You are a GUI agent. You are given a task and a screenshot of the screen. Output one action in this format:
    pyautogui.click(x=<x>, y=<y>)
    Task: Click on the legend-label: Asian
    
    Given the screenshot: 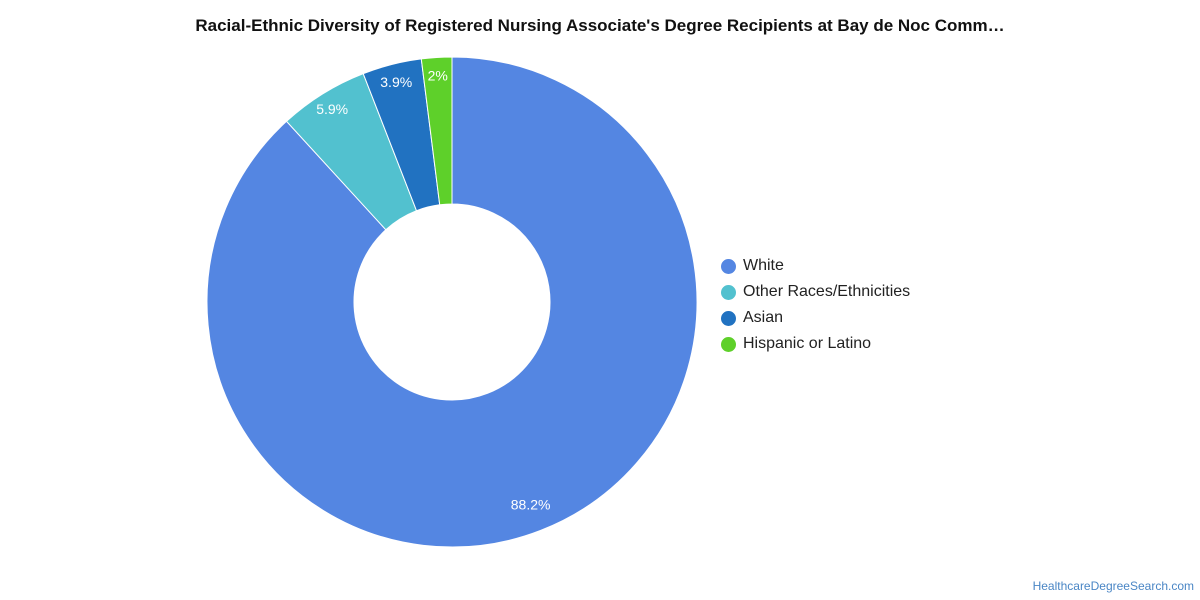 What is the action you would take?
    pyautogui.click(x=763, y=317)
    